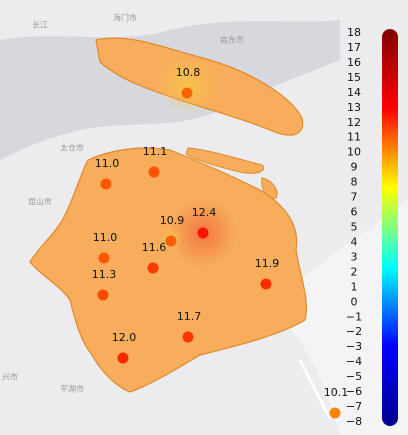  Describe the element at coordinates (354, 92) in the screenshot. I see `colorbar-tick-label: 14` at that location.